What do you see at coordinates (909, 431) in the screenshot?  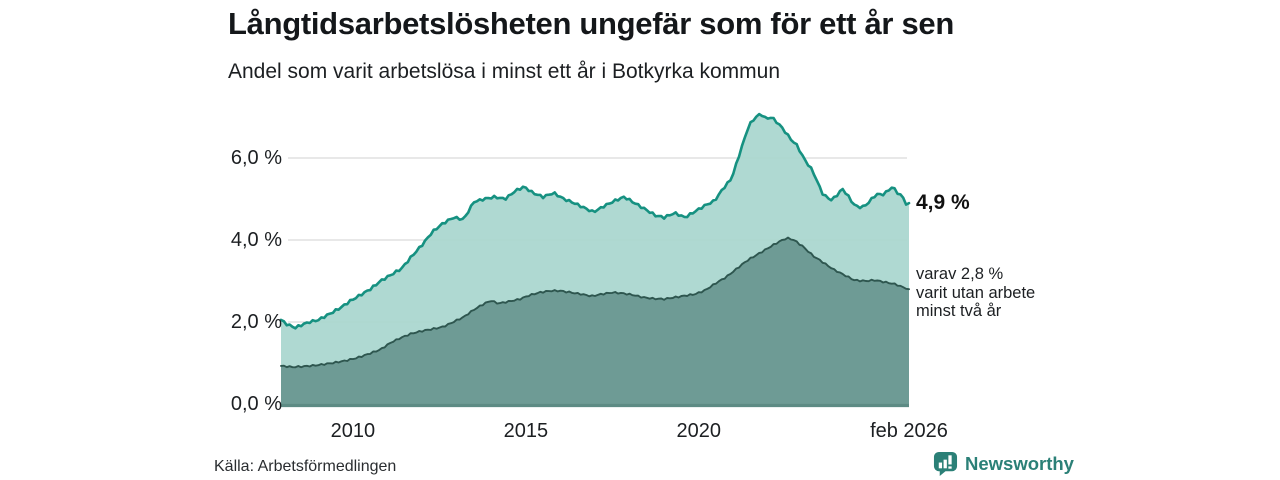 I see `x-tick-label: feb 2026` at bounding box center [909, 431].